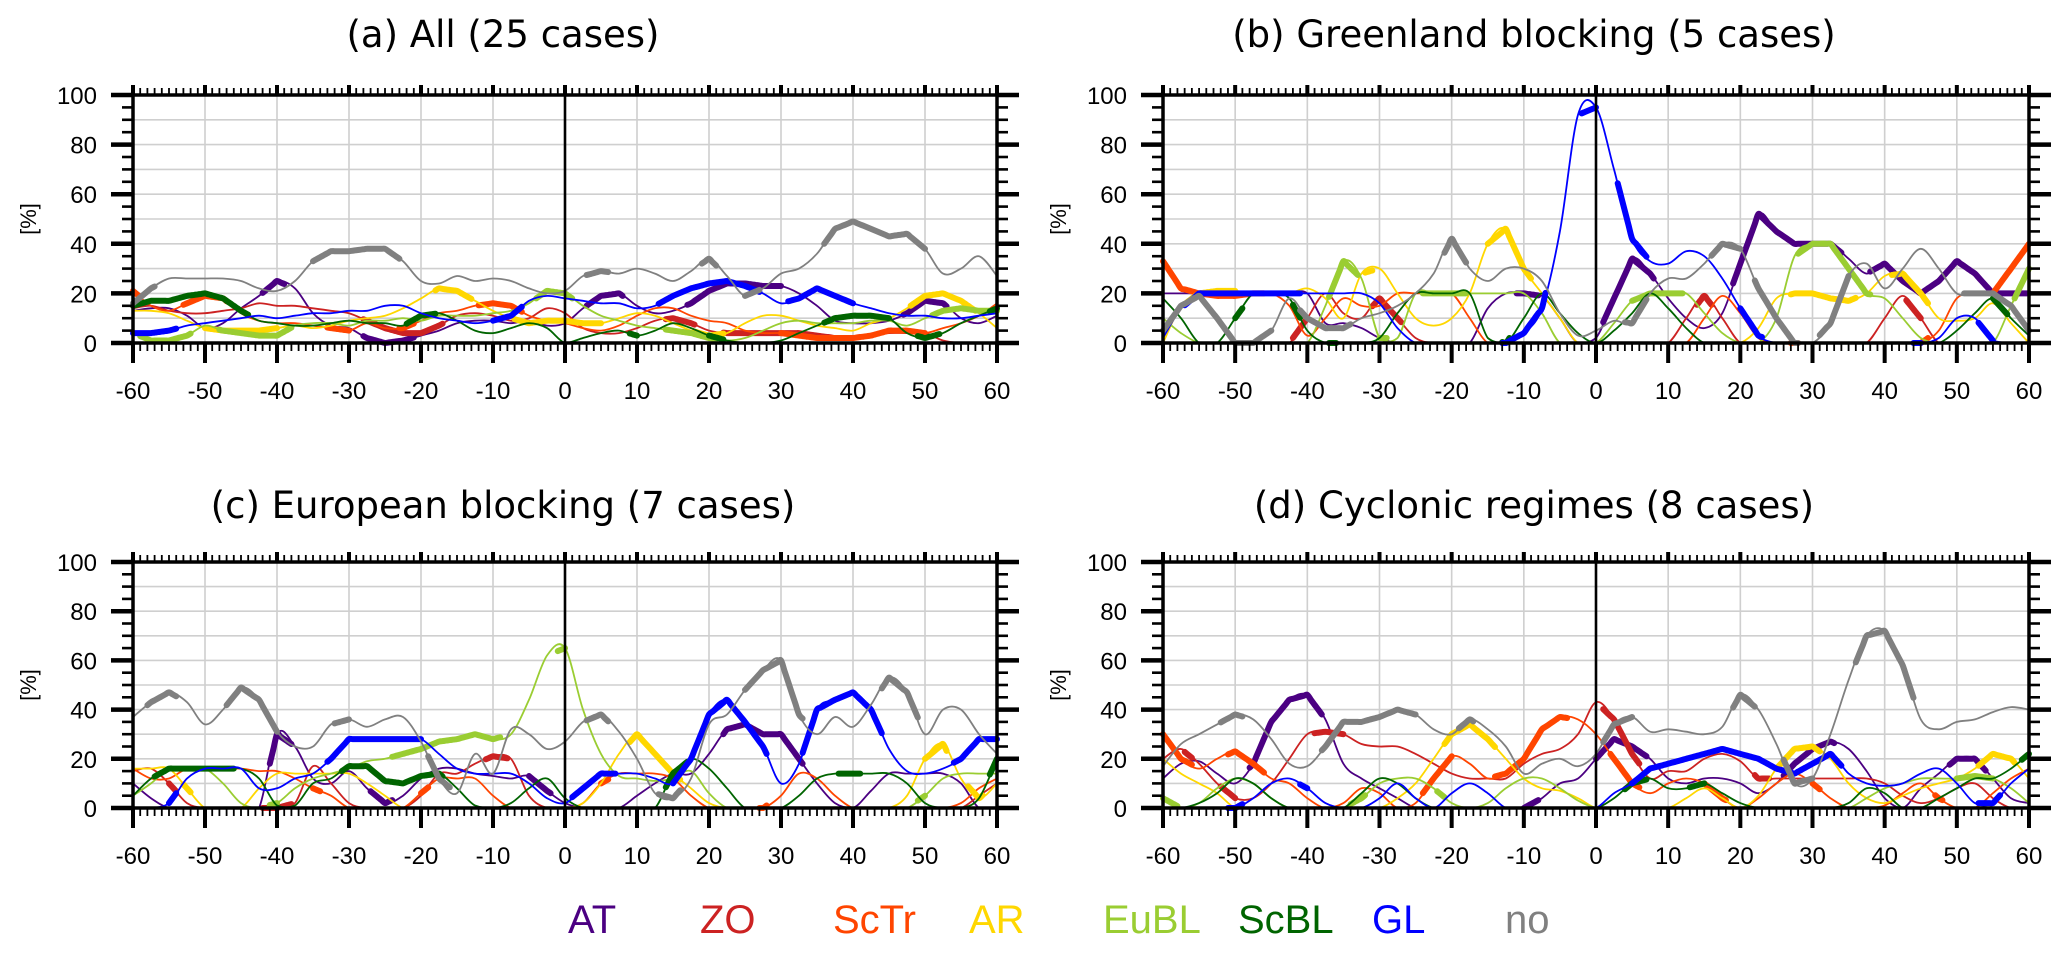 This screenshot has width=2067, height=953. Describe the element at coordinates (277, 391) in the screenshot. I see `x-tick-label: -40` at that location.